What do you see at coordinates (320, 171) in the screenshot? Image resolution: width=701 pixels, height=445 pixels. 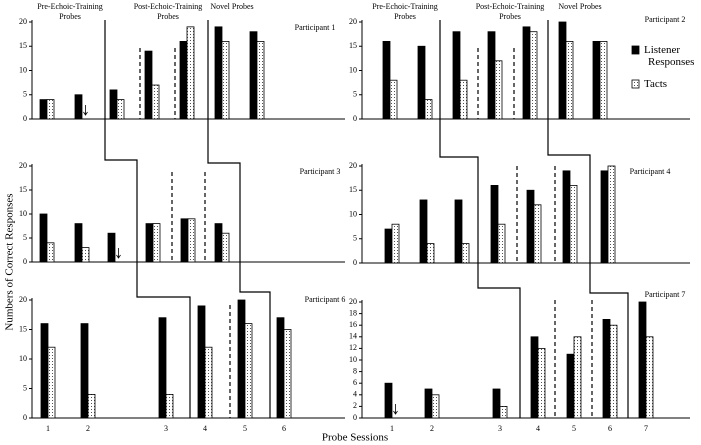 I see `panel-title: Participant 3` at bounding box center [320, 171].